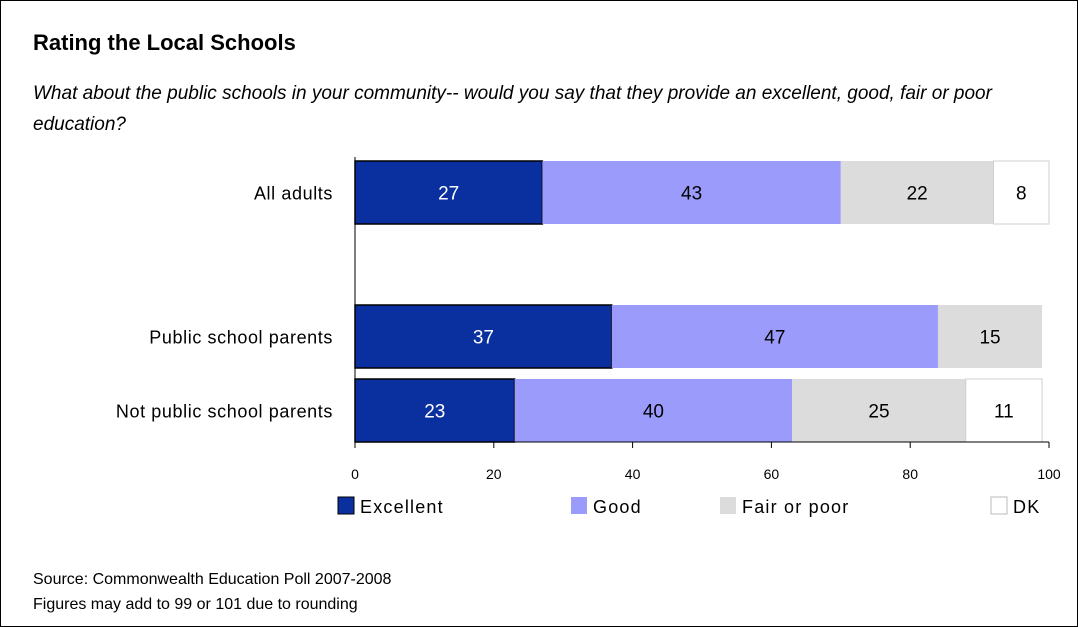 This screenshot has width=1078, height=627. What do you see at coordinates (910, 474) in the screenshot?
I see `x-tick-label: 80` at bounding box center [910, 474].